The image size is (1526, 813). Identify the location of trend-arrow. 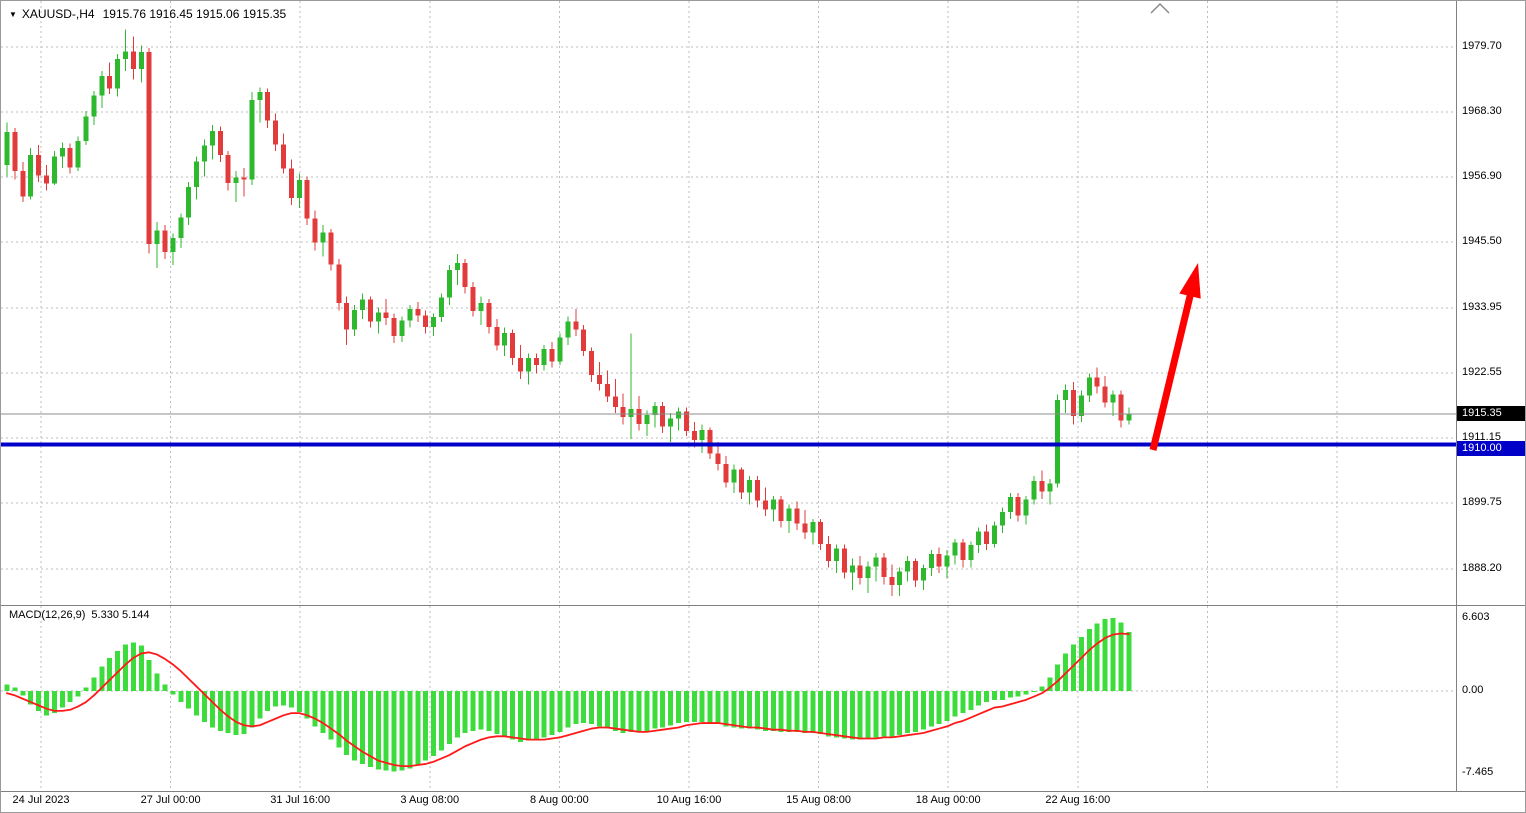
(1175, 357).